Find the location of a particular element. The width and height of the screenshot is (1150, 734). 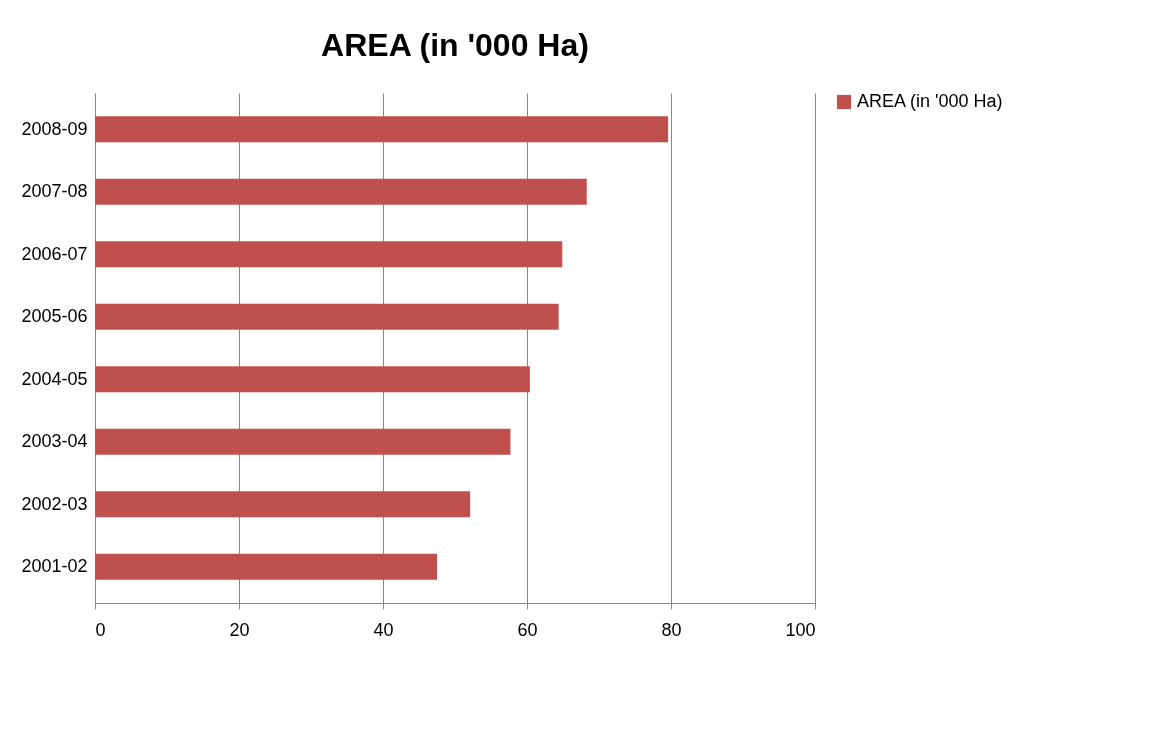

legend-label: AREA (in '000 Ha) is located at coordinates (930, 101).